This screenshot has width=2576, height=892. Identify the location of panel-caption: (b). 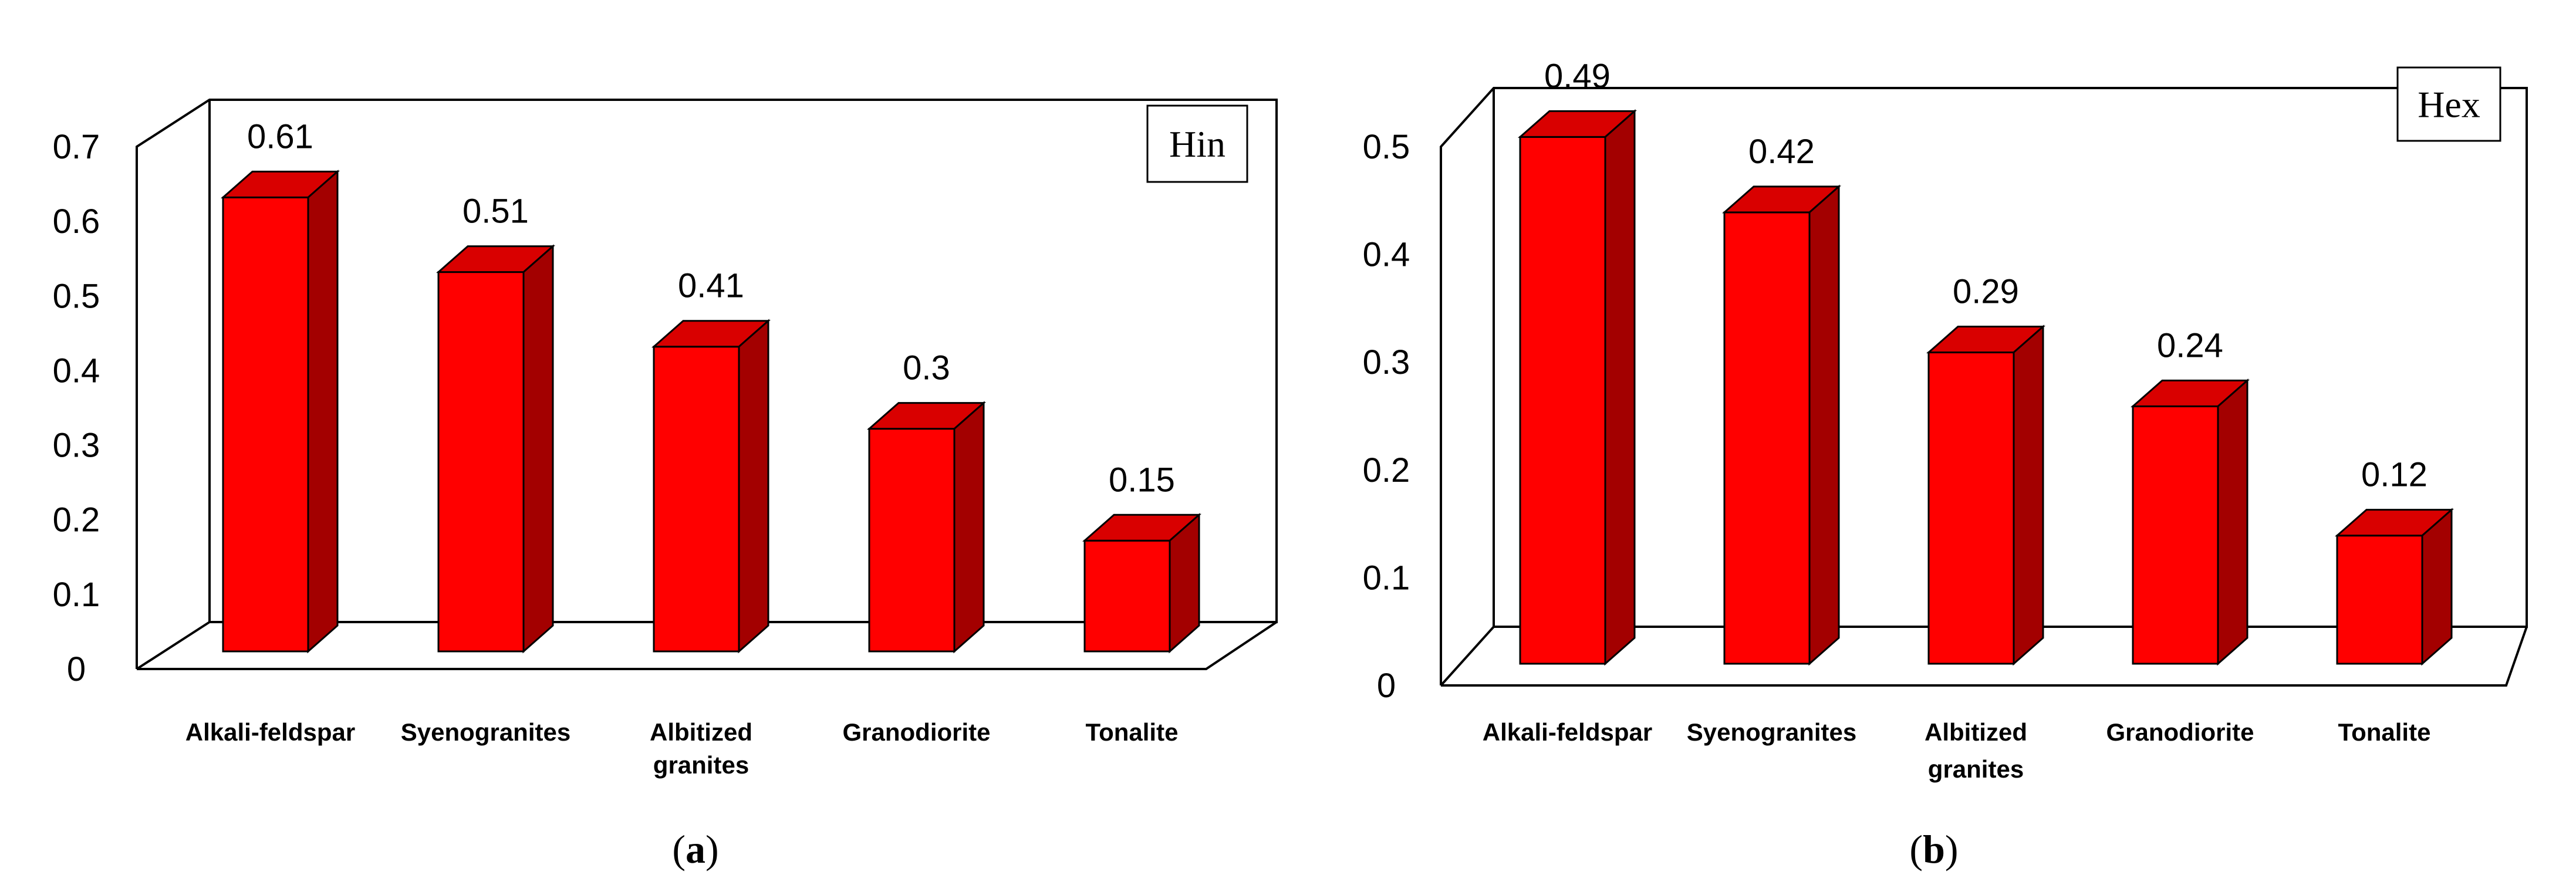
(1933, 849).